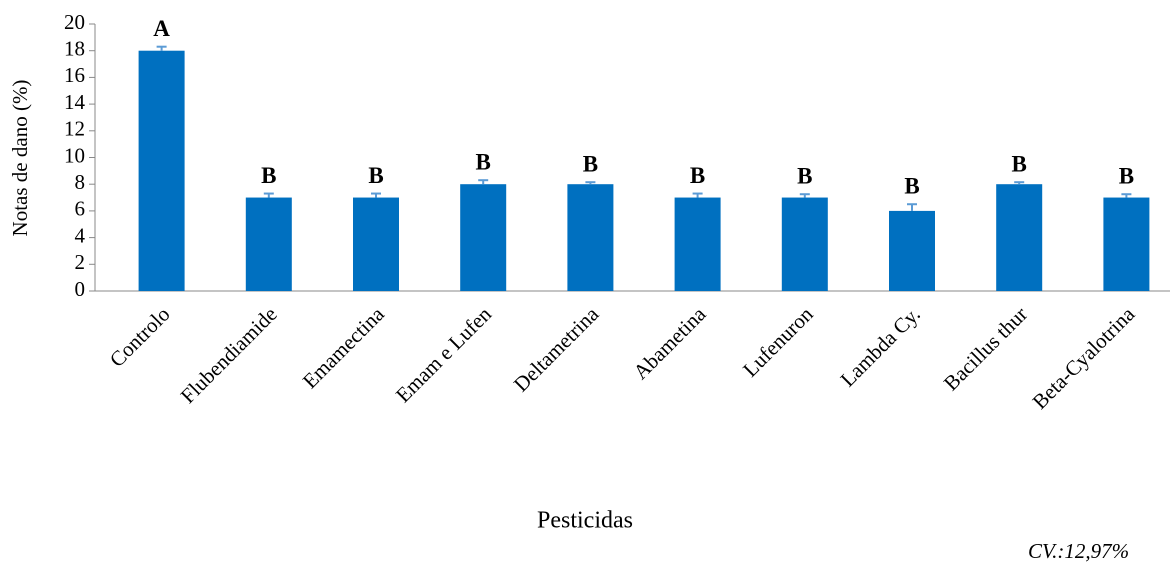 The width and height of the screenshot is (1170, 569). I want to click on y-tick-label: 14, so click(75, 102).